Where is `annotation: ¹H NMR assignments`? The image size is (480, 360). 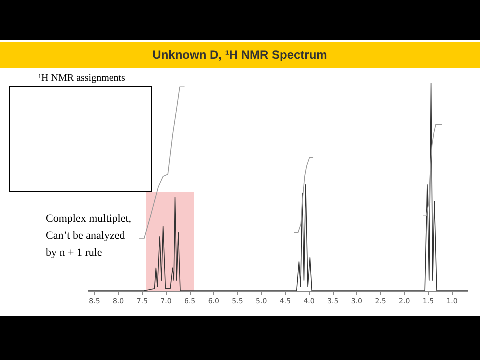 annotation: ¹H NMR assignments is located at coordinates (82, 78).